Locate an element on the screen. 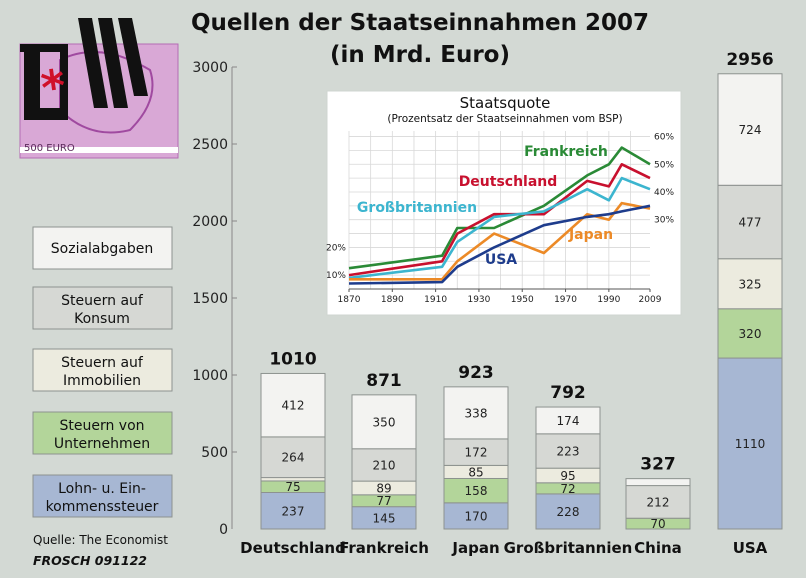  x-tick-label: Großbritannien is located at coordinates (568, 548).